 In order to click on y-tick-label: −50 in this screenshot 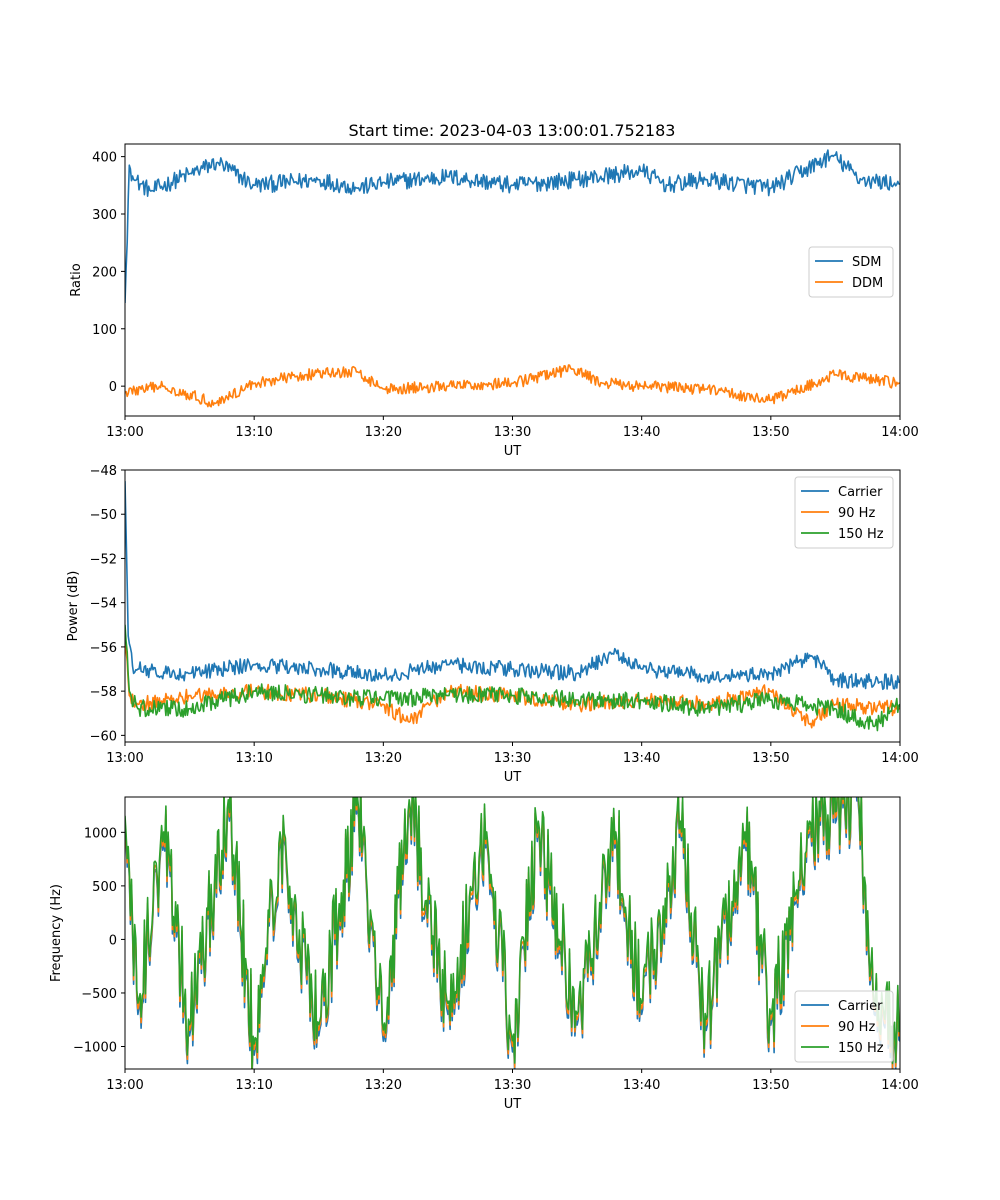, I will do `click(103, 515)`.